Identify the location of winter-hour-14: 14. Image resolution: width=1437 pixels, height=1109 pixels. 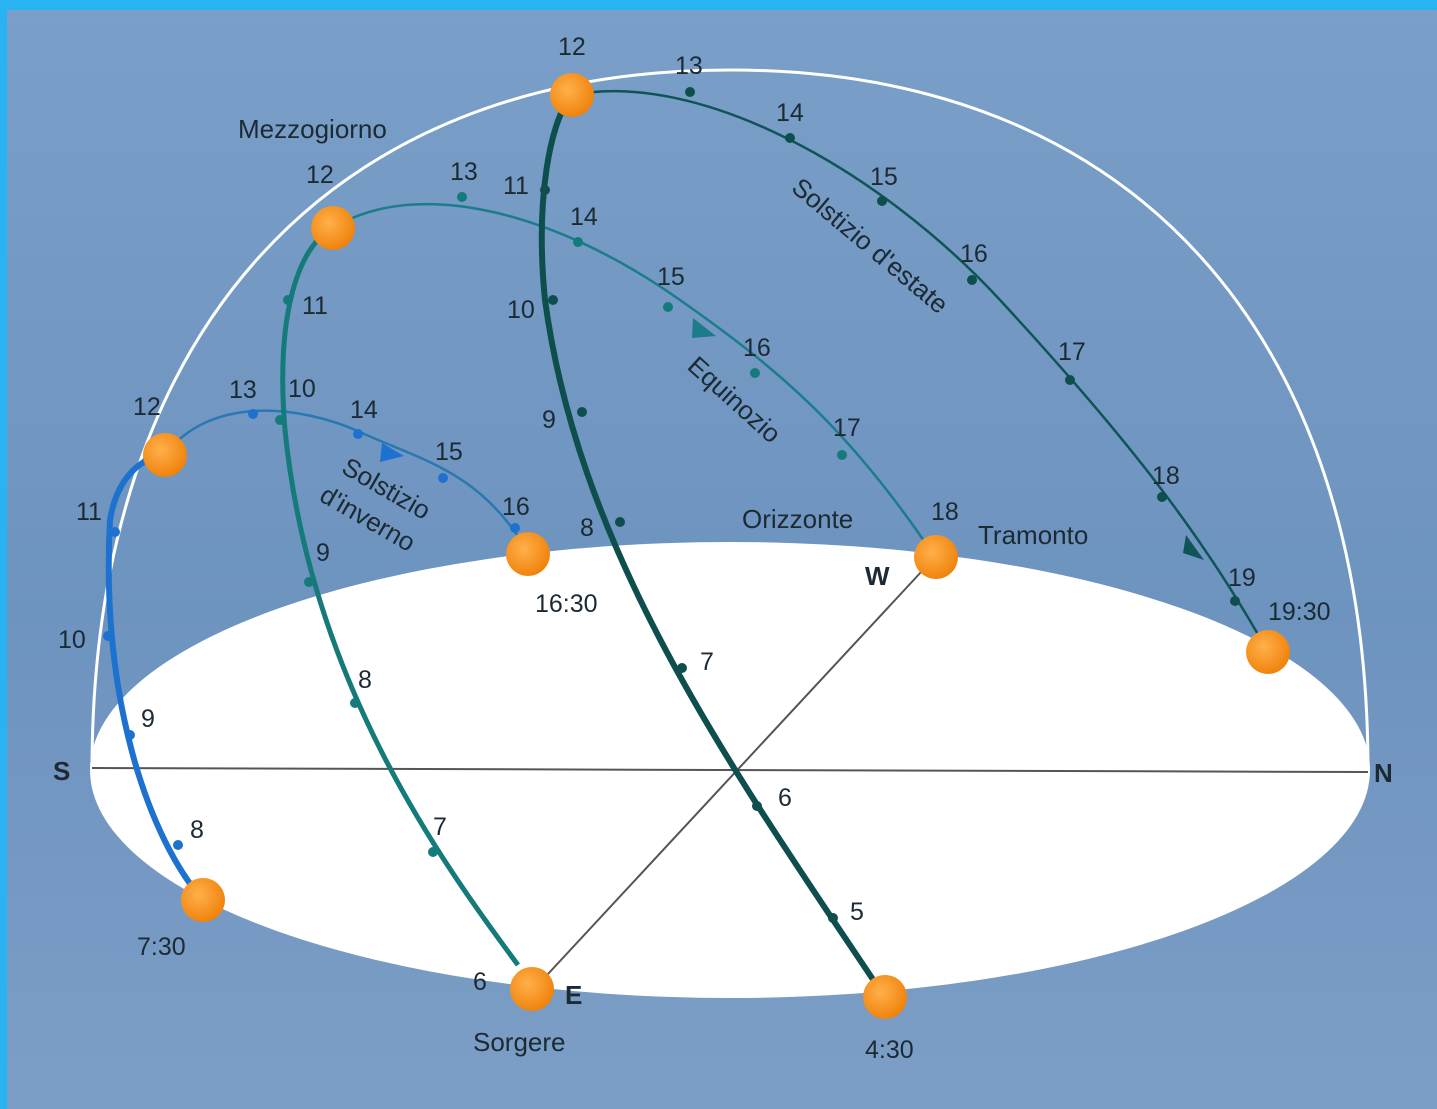
(364, 410).